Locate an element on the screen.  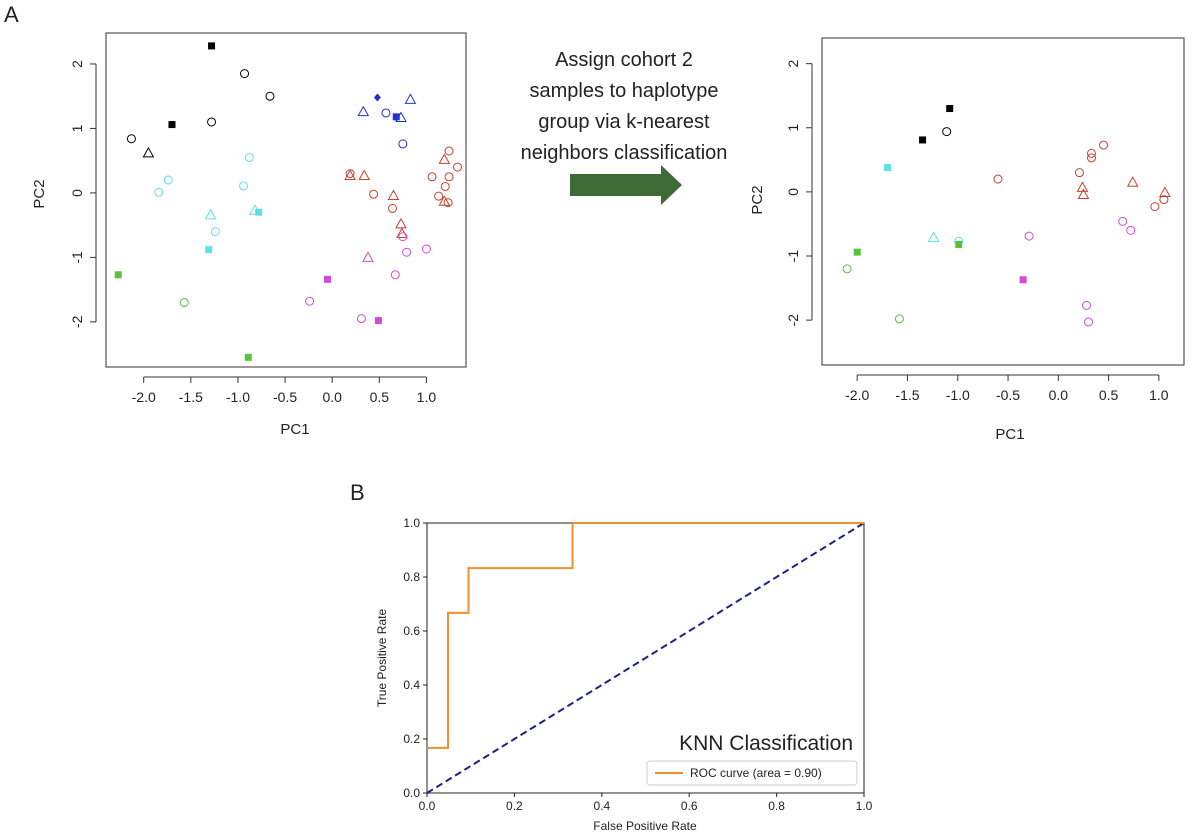
series is located at coordinates (645, 658).